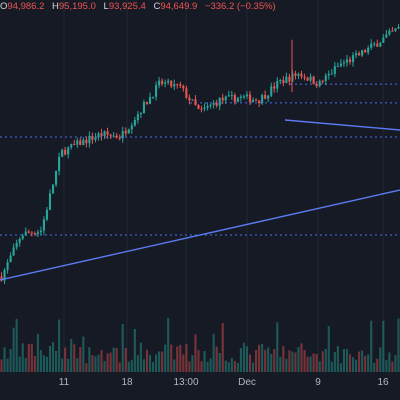 This screenshot has height=400, width=400. I want to click on x-tick-label: 16, so click(383, 382).